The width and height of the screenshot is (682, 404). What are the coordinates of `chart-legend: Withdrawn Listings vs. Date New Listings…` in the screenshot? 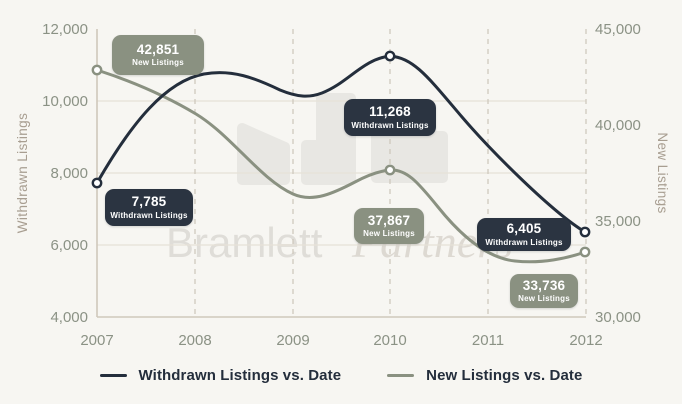 It's located at (341, 375).